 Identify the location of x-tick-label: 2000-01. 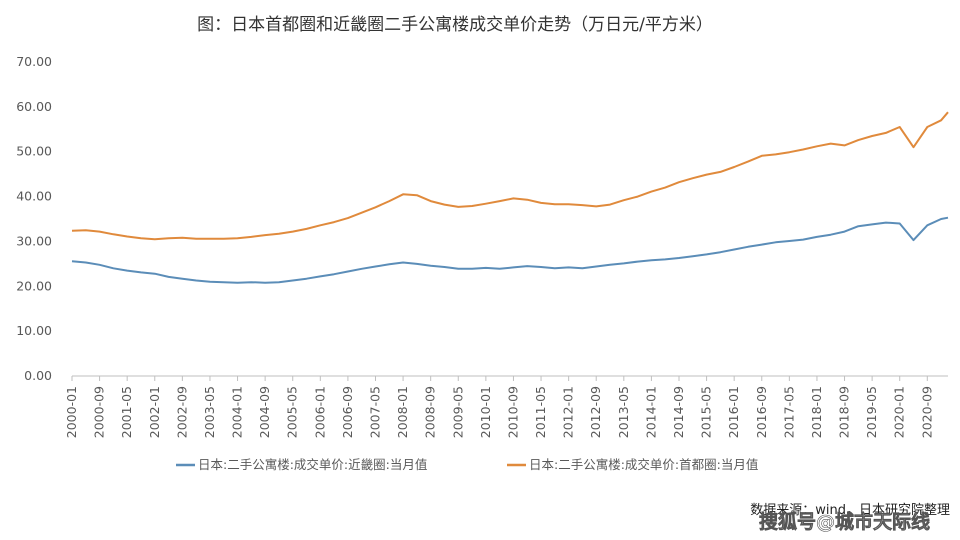
(71, 412).